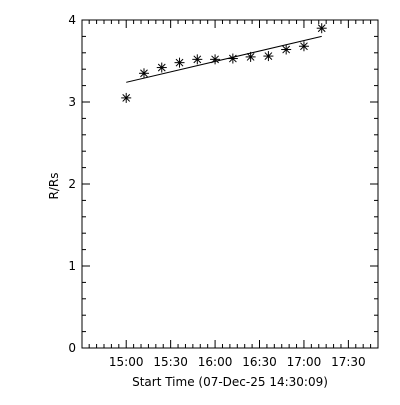  I want to click on fit-line, so click(224, 59).